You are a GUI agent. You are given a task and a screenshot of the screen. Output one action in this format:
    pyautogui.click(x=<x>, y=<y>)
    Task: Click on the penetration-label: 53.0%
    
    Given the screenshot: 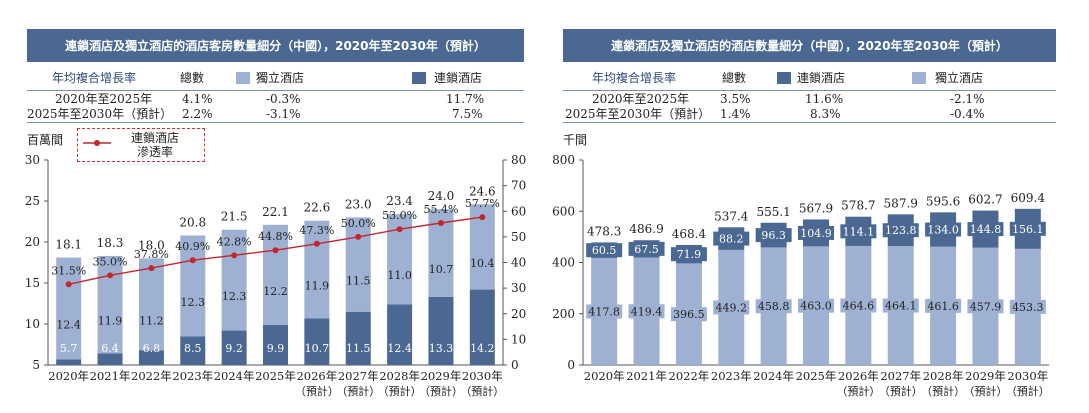 What is the action you would take?
    pyautogui.click(x=399, y=215)
    